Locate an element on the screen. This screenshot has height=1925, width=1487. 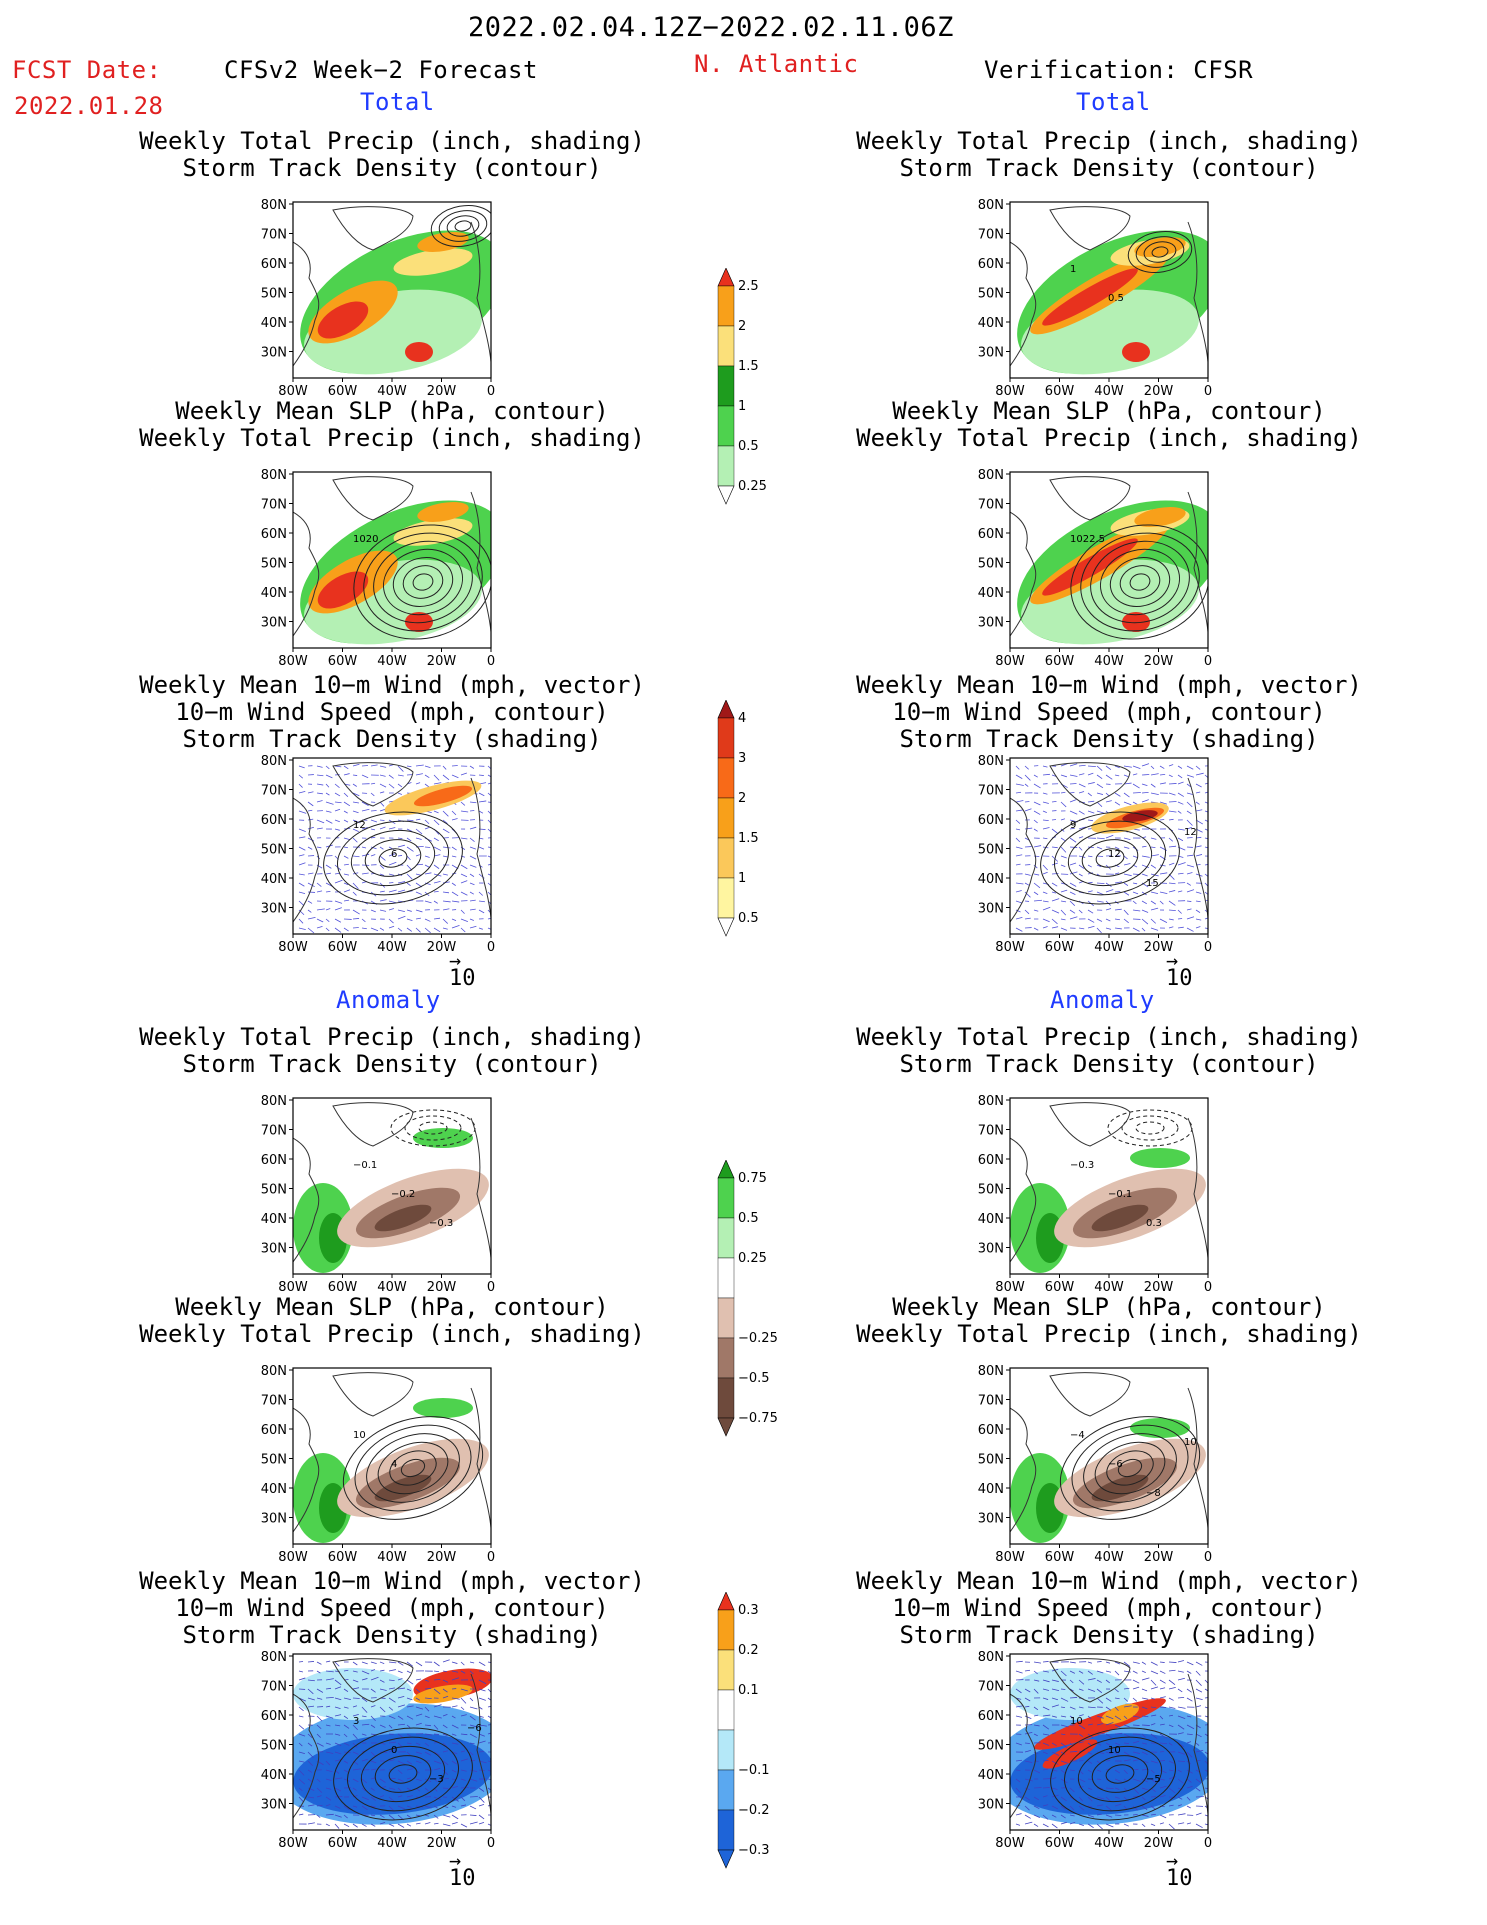
panel-title-line: Weekly Total Precip (inch, shading) is located at coordinates (1109, 438).